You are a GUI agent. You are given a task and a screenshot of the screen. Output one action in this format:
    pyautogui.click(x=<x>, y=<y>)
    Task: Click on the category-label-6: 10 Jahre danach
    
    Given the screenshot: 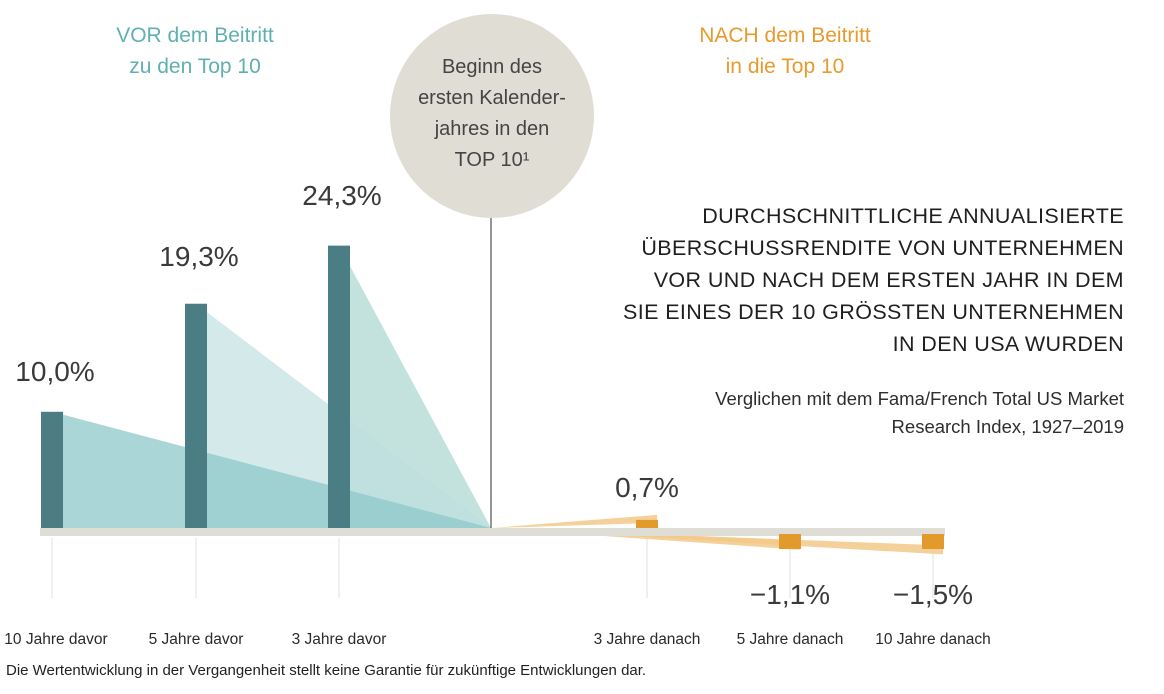 What is the action you would take?
    pyautogui.click(x=932, y=639)
    